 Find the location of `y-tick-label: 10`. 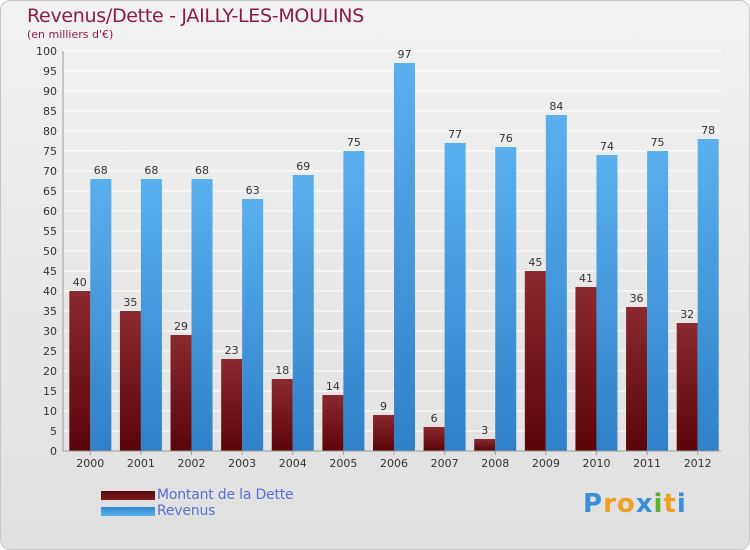

y-tick-label: 10 is located at coordinates (50, 411).